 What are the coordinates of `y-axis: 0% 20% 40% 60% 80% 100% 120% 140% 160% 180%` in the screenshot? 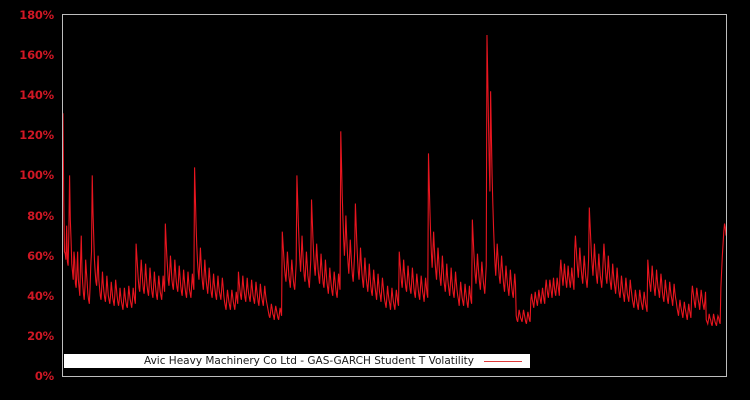 It's located at (29, 200).